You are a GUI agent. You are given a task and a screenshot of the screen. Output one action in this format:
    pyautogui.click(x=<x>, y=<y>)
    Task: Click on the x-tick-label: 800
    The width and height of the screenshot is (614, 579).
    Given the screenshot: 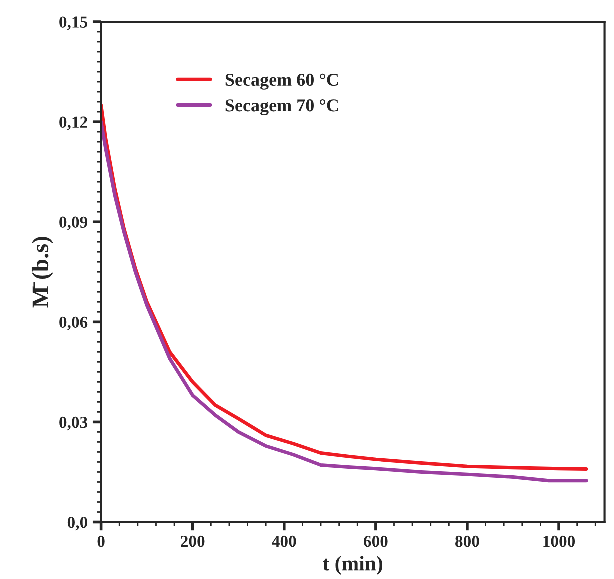 What is the action you would take?
    pyautogui.click(x=468, y=542)
    